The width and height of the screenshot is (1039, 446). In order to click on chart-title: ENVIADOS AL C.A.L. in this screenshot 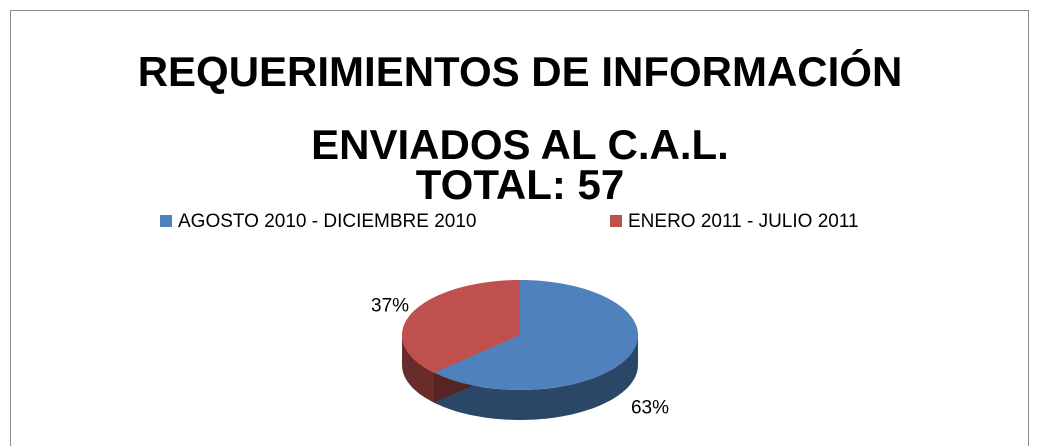, I will do `click(520, 144)`.